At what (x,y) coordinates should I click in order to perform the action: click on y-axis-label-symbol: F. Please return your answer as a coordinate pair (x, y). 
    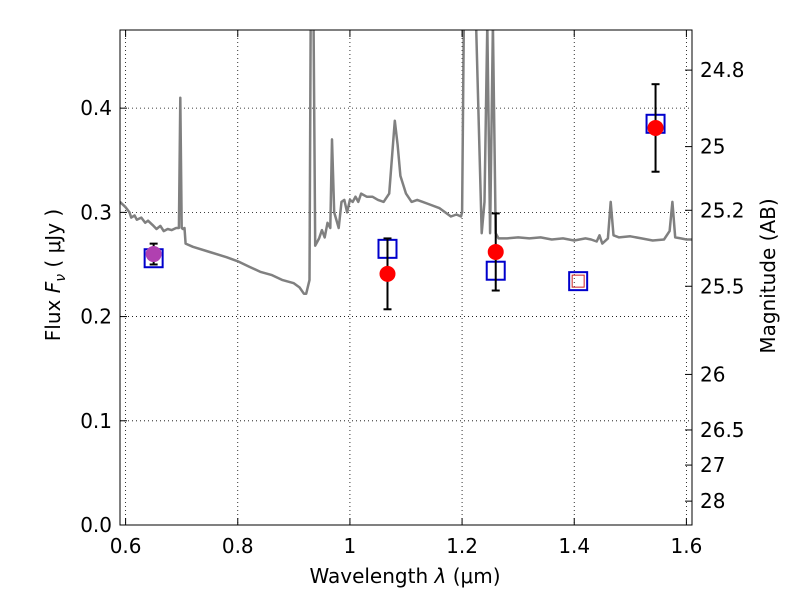
    Looking at the image, I should click on (53, 287).